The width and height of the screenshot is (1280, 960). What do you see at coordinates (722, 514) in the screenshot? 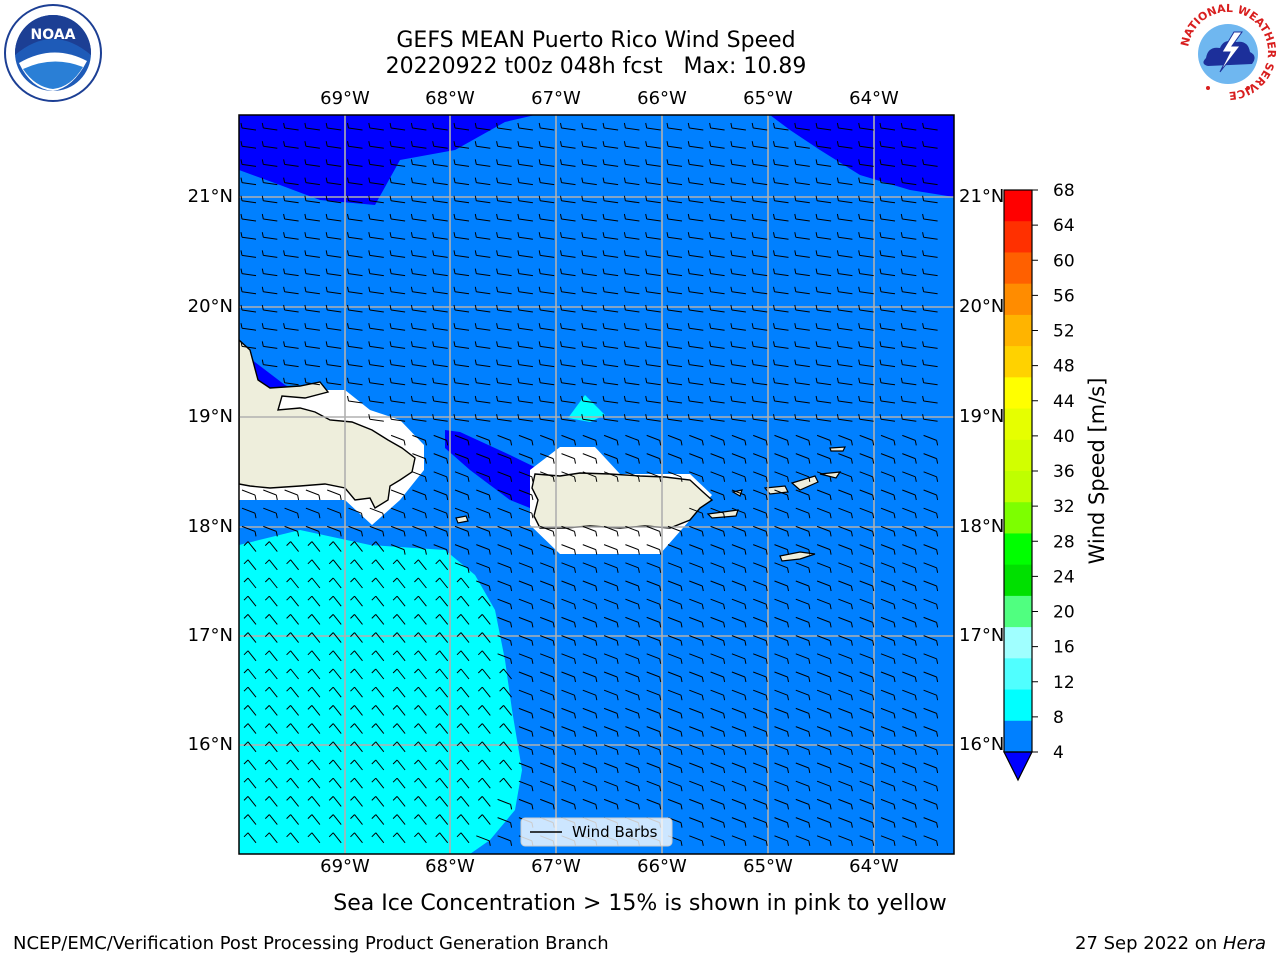
I see `land-vieques` at bounding box center [722, 514].